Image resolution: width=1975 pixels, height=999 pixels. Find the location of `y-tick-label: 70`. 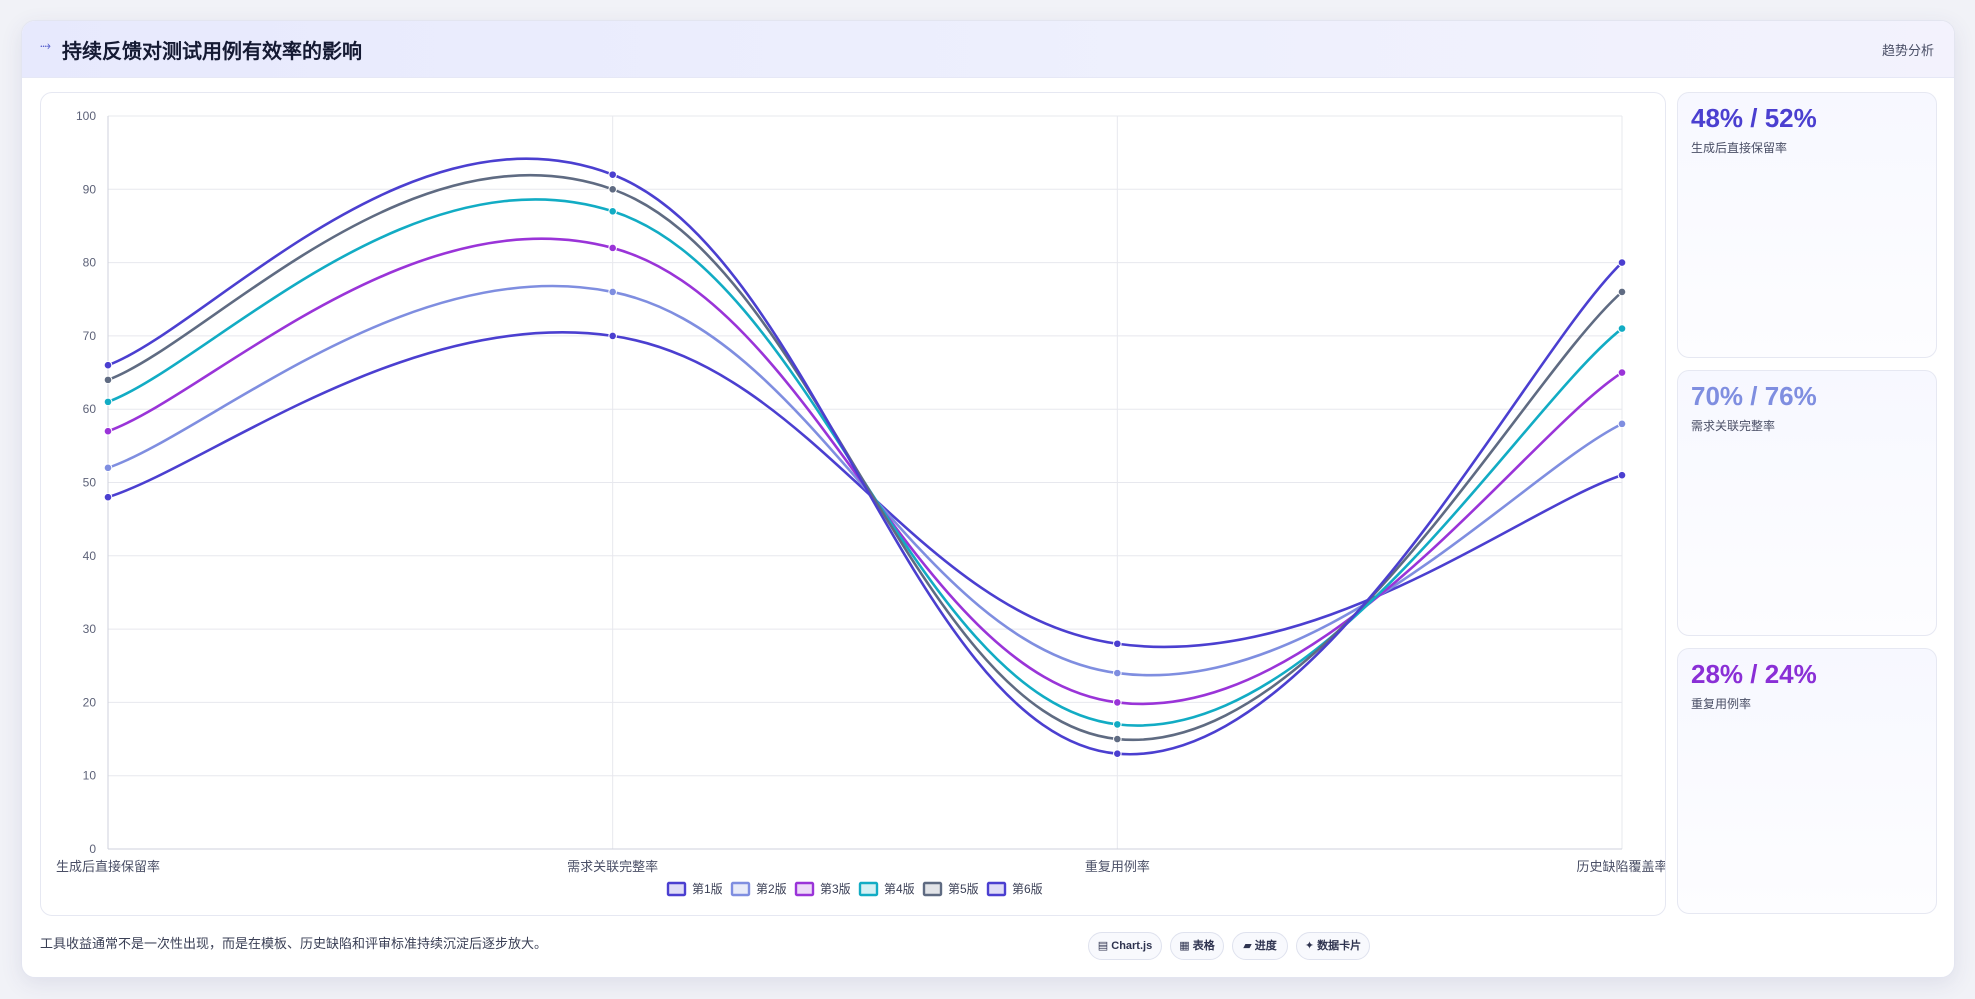

y-tick-label: 70 is located at coordinates (90, 336).